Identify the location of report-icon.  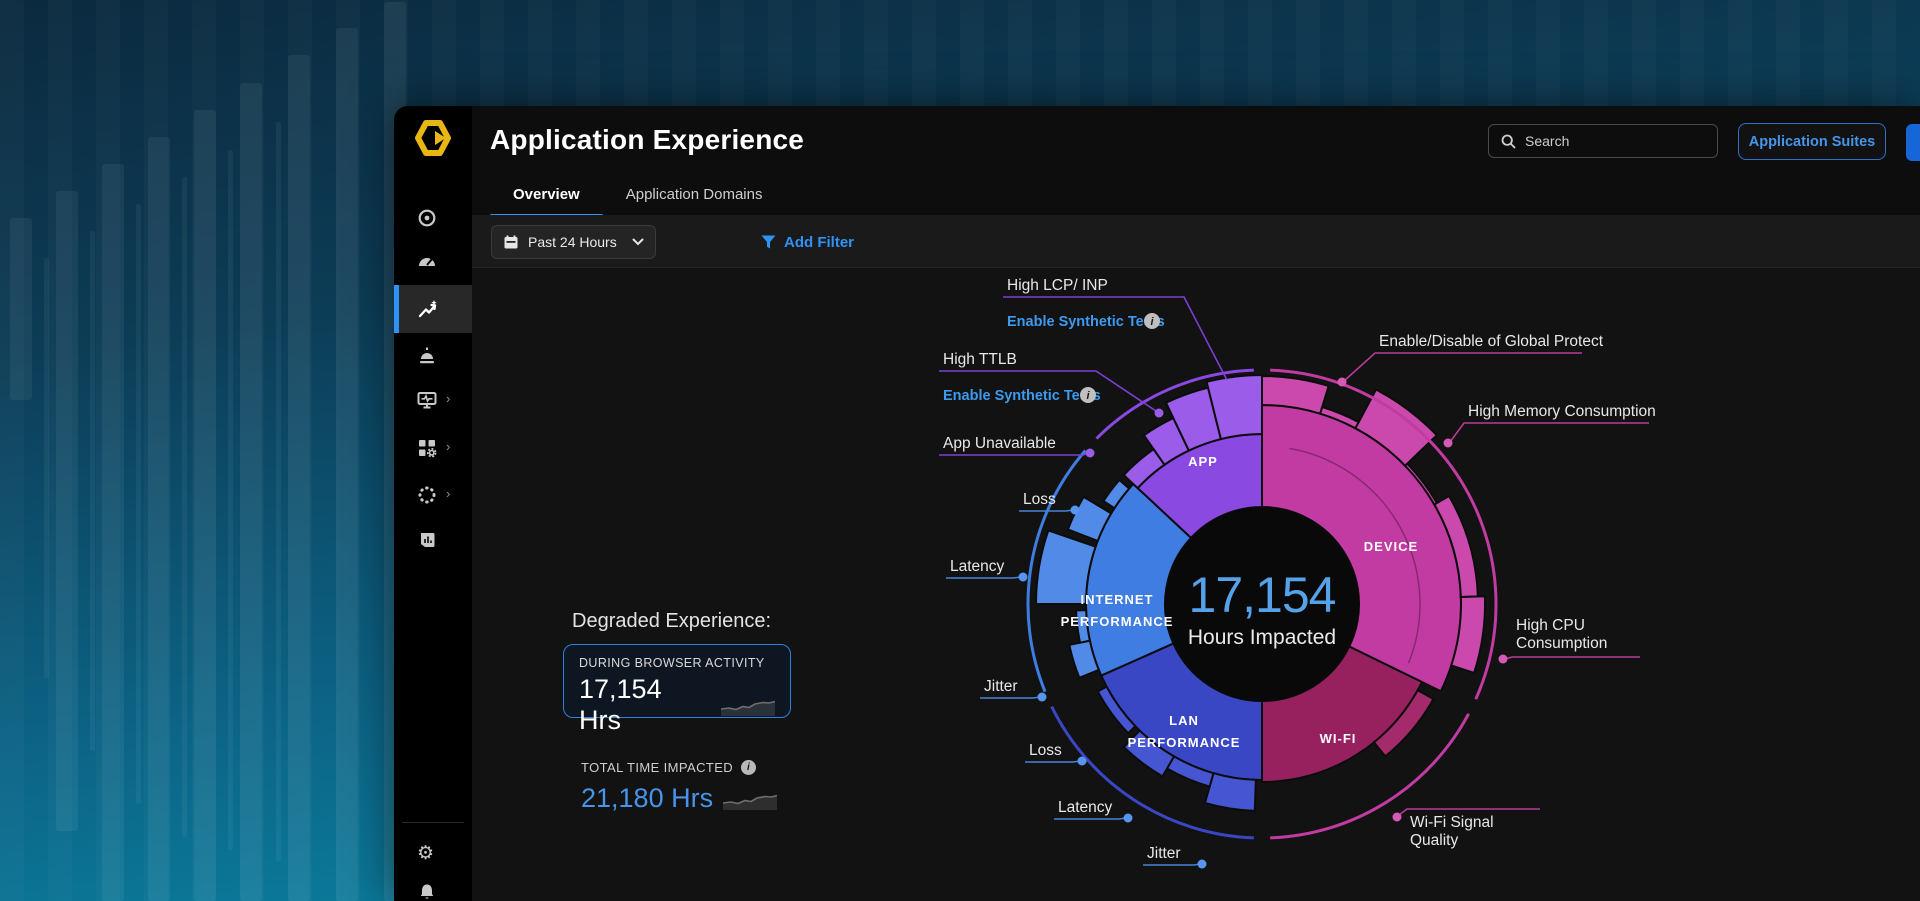
(428, 540).